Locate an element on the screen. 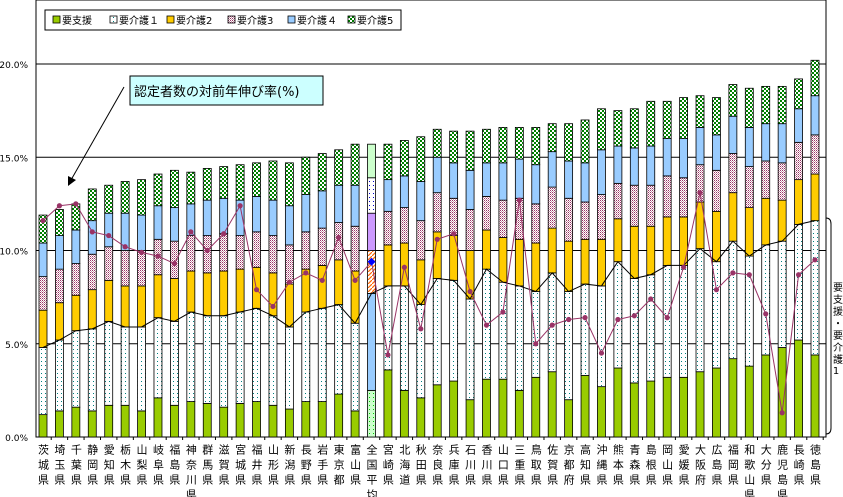  bracket-label: 要支援・要介護1 is located at coordinates (837, 330).